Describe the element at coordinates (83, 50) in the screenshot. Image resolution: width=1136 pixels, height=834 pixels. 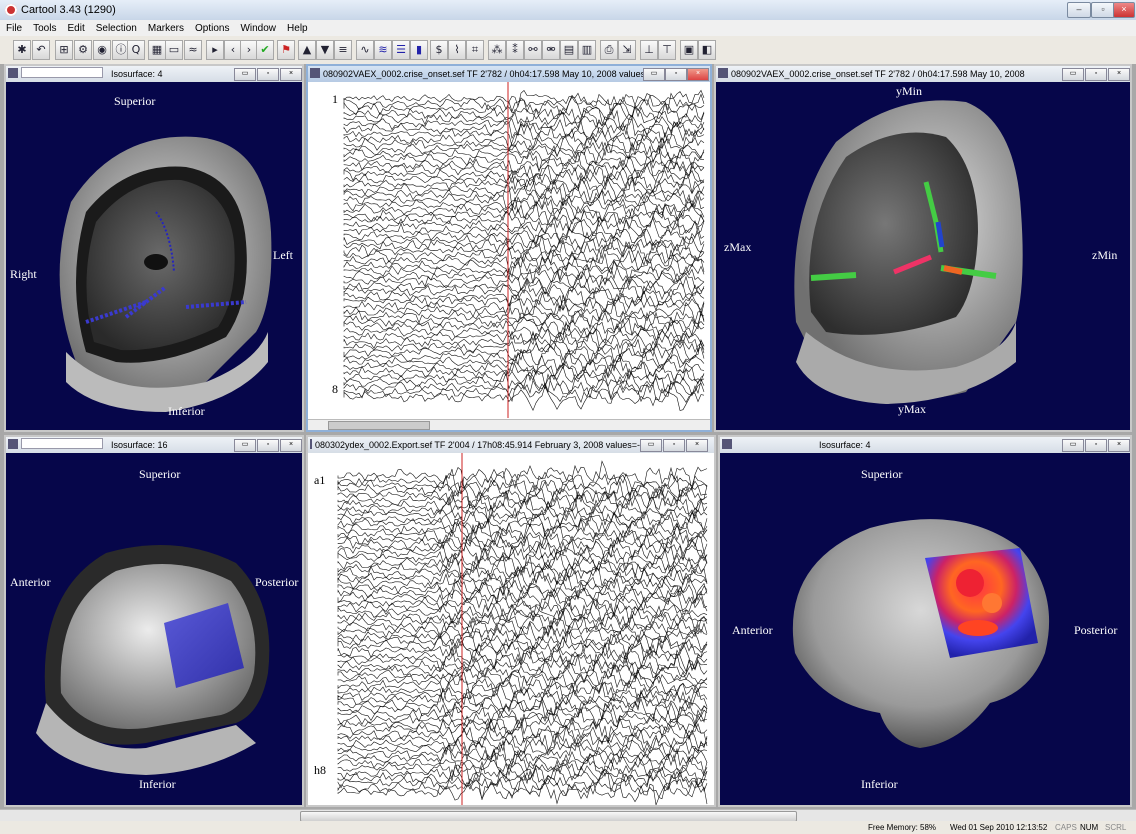
I see `tools-icon: ⚙` at that location.